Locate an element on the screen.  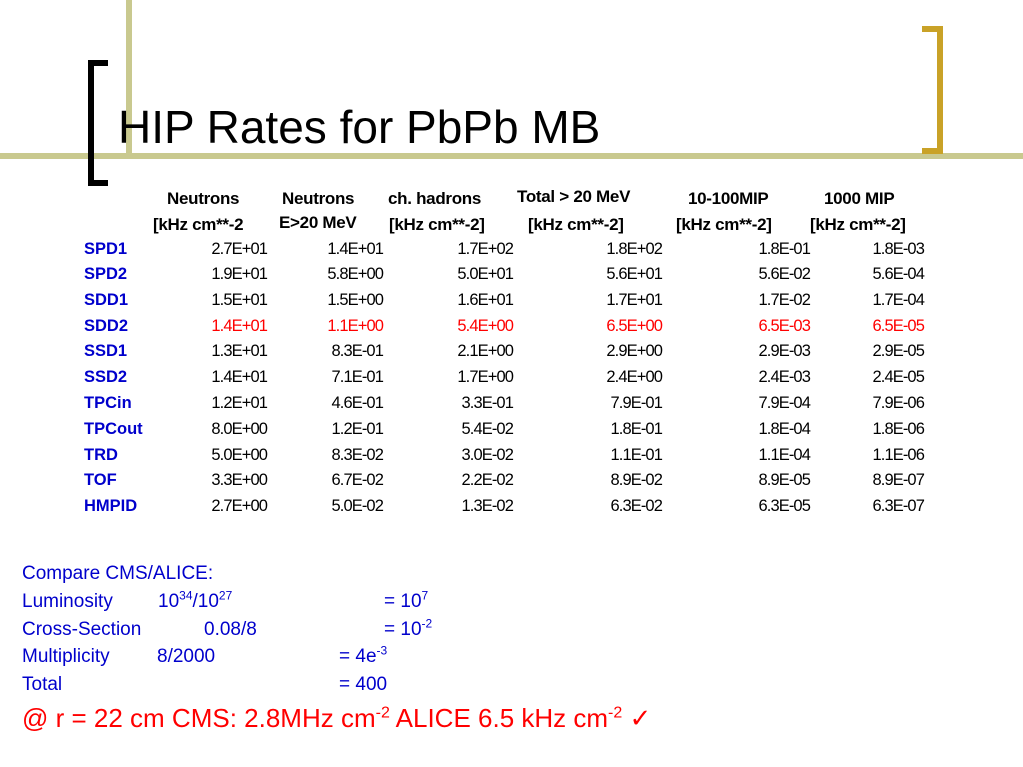
right-bracket-bottom is located at coordinates (932, 151).